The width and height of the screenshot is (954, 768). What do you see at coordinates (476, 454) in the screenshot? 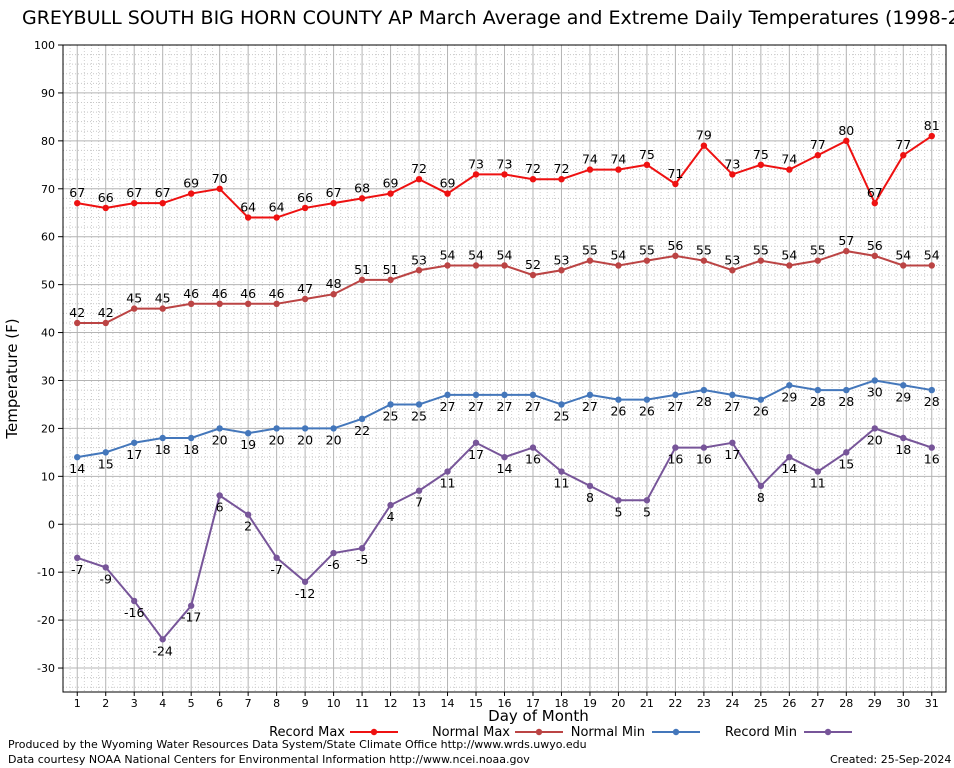
I see `record-min-data-label: 17` at bounding box center [476, 454].